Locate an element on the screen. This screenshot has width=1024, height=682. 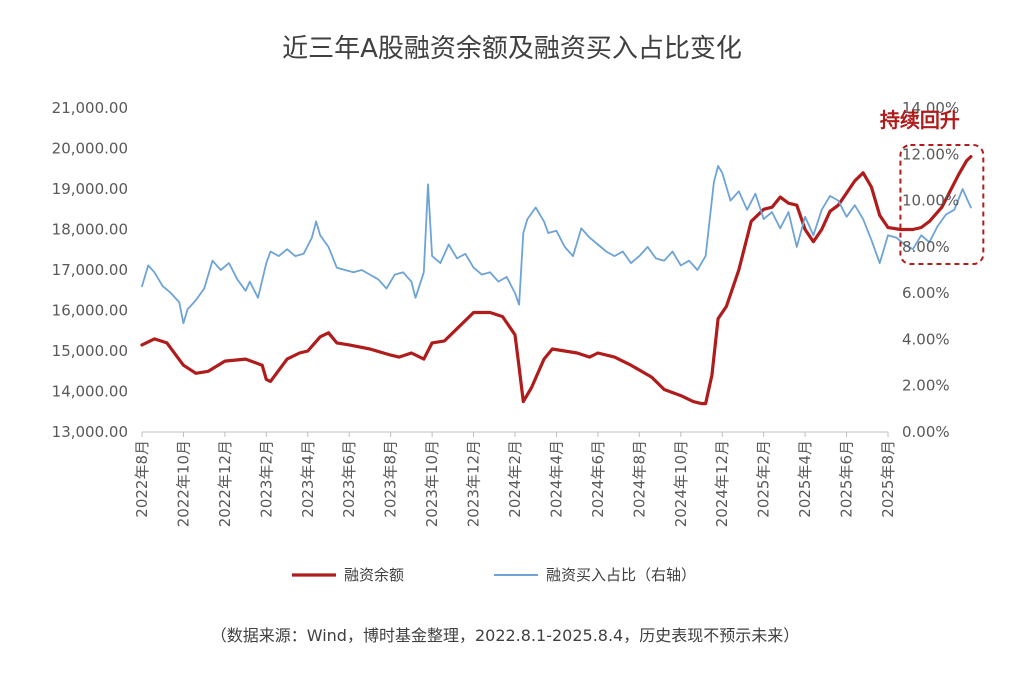
left-axis-tick-label: 18,000.00 is located at coordinates (90, 230).